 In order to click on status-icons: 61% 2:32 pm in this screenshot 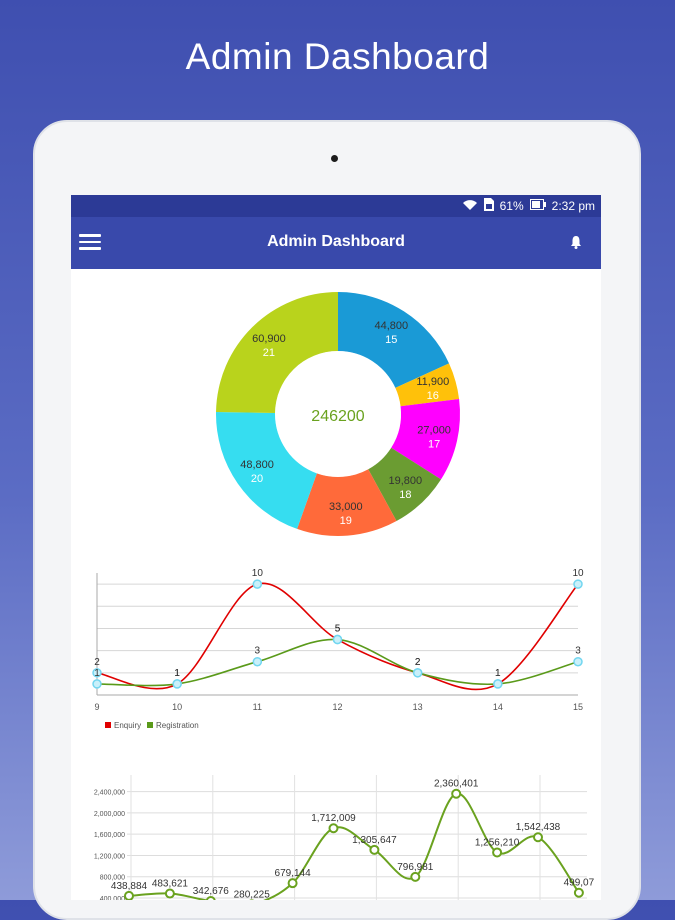, I will do `click(528, 206)`.